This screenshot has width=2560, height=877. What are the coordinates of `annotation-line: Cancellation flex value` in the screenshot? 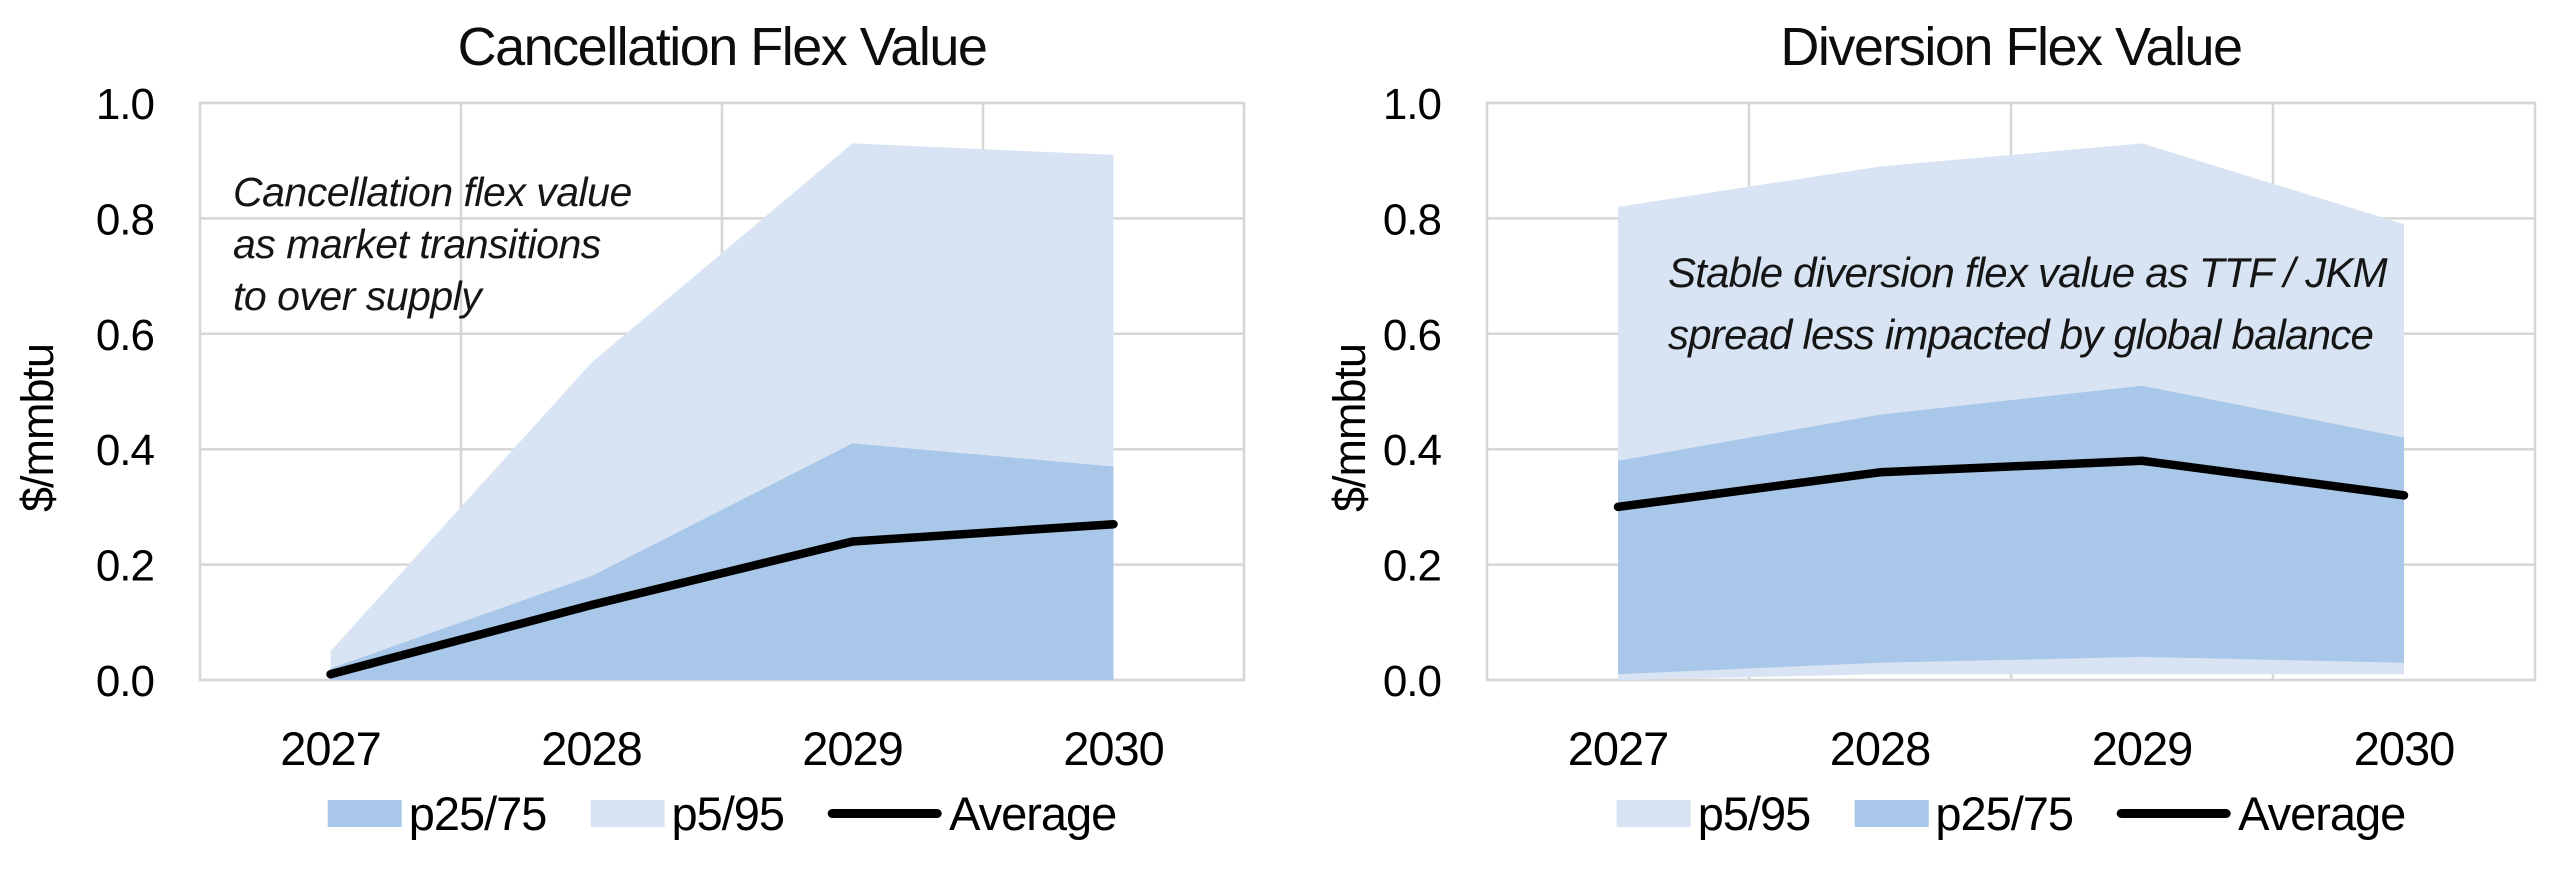 It's located at (432, 192).